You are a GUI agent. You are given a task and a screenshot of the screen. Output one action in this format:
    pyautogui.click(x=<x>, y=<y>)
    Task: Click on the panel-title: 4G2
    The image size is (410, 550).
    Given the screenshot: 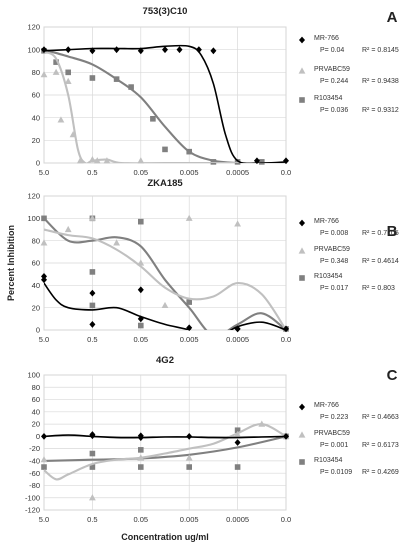 What is the action you would take?
    pyautogui.click(x=165, y=360)
    